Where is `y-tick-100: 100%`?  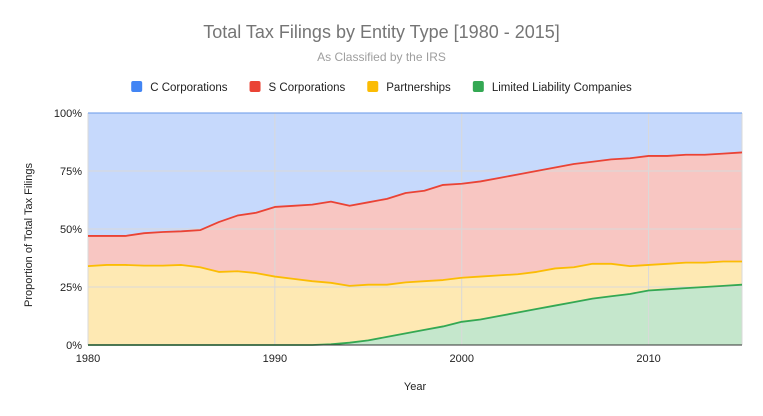
y-tick-100: 100% is located at coordinates (68, 114).